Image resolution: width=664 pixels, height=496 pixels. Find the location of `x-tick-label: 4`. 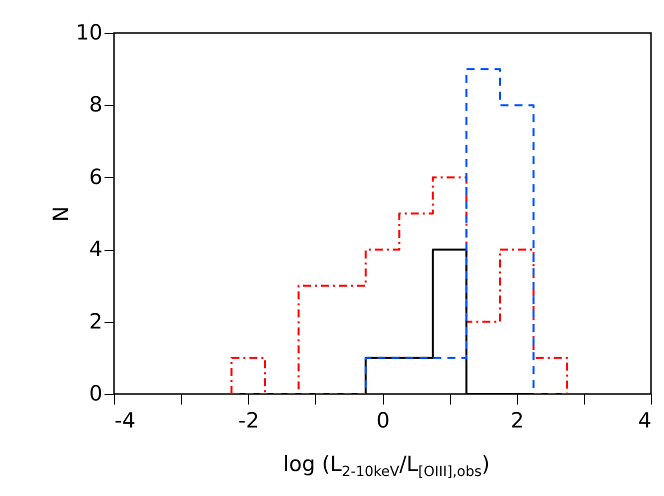

x-tick-label: 4 is located at coordinates (645, 420).